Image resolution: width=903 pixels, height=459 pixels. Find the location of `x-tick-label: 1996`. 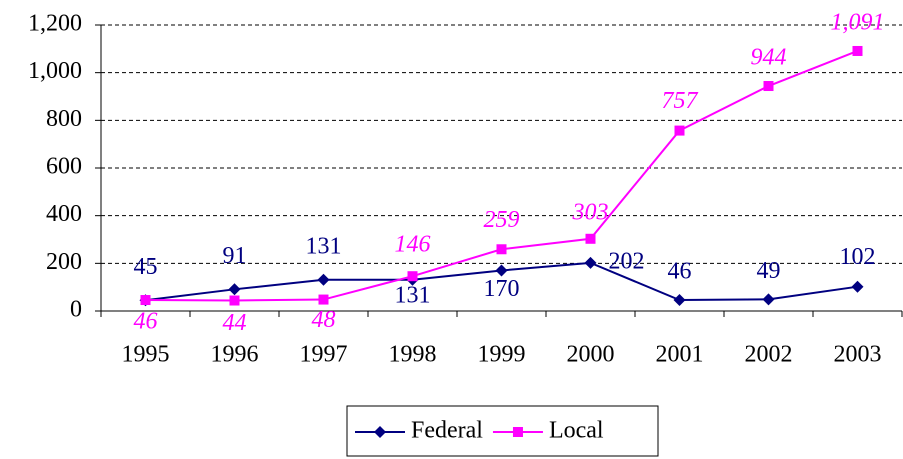

x-tick-label: 1996 is located at coordinates (235, 355).